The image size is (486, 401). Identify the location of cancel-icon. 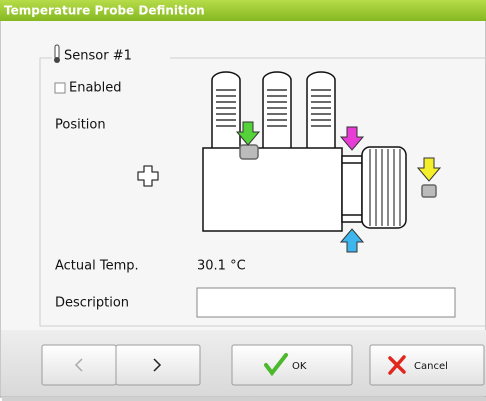
(397, 365).